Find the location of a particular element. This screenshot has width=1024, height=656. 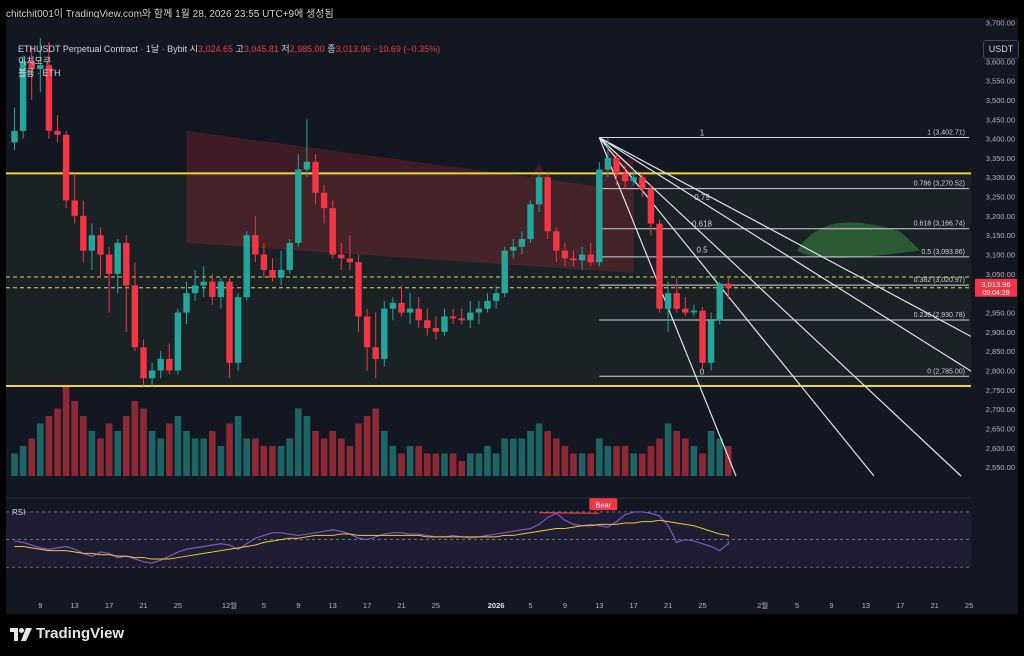

current-price-tag is located at coordinates (996, 287).